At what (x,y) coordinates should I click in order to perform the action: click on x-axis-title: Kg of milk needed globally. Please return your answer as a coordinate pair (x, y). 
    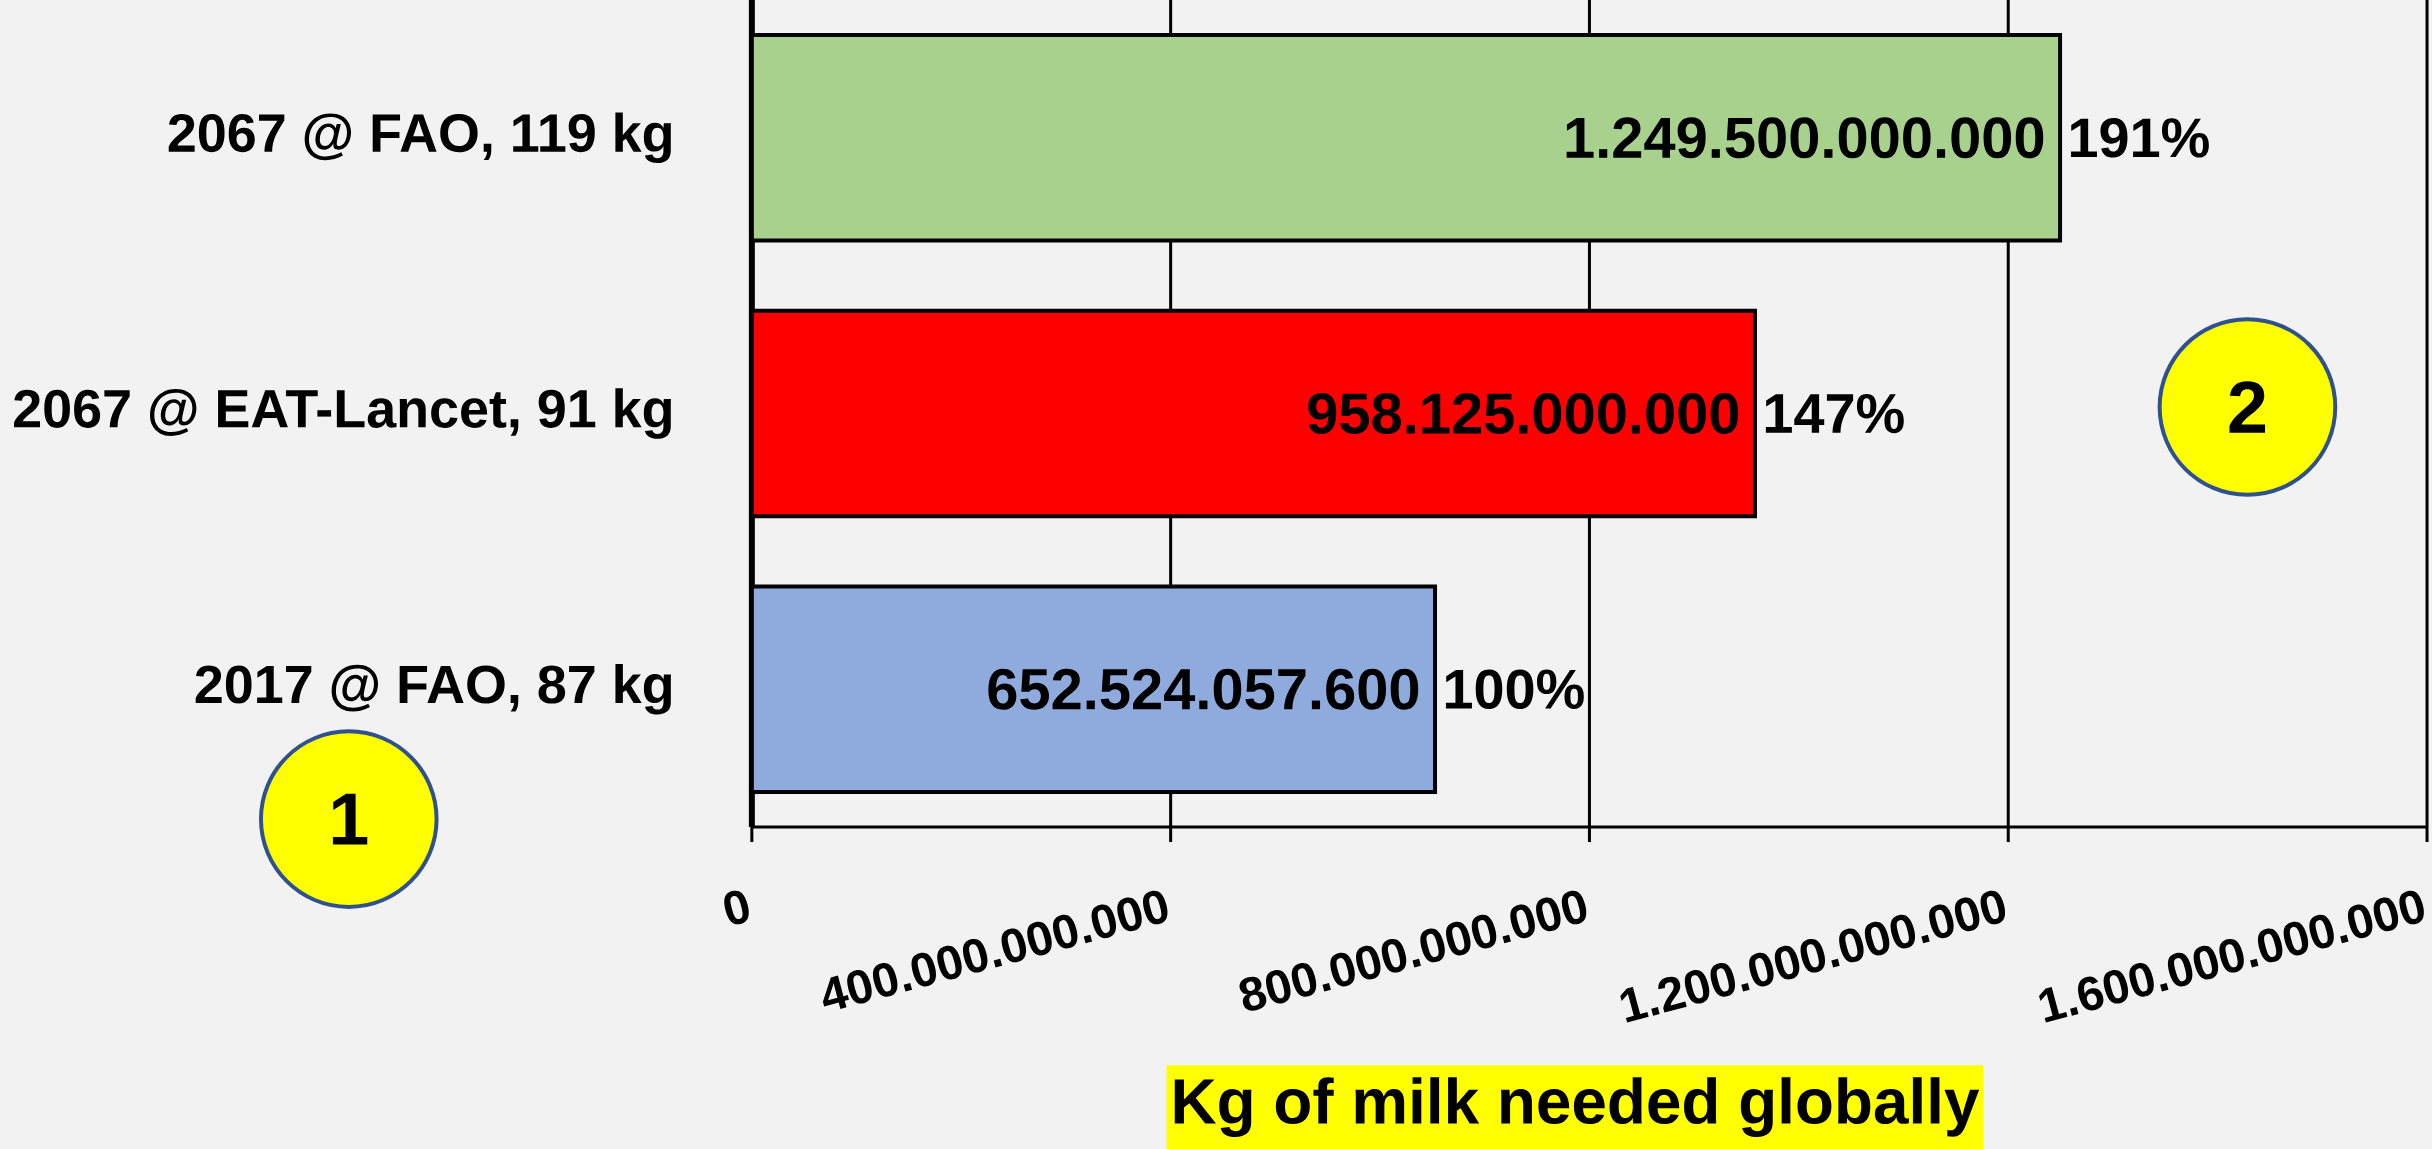
    Looking at the image, I should click on (1577, 1107).